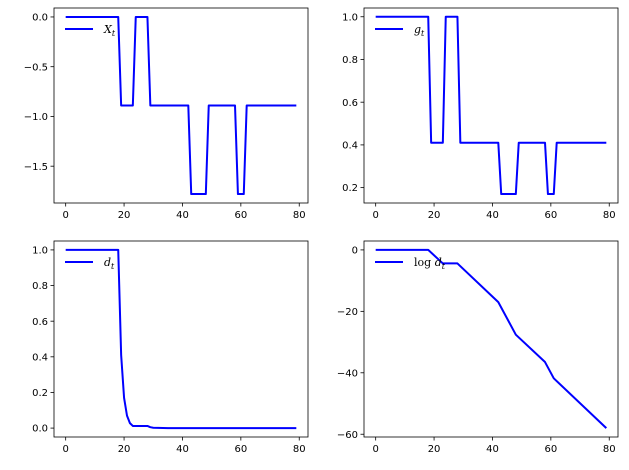 This screenshot has height=470, width=629. Describe the element at coordinates (36, 167) in the screenshot. I see `y-tick-label: −1.5` at that location.